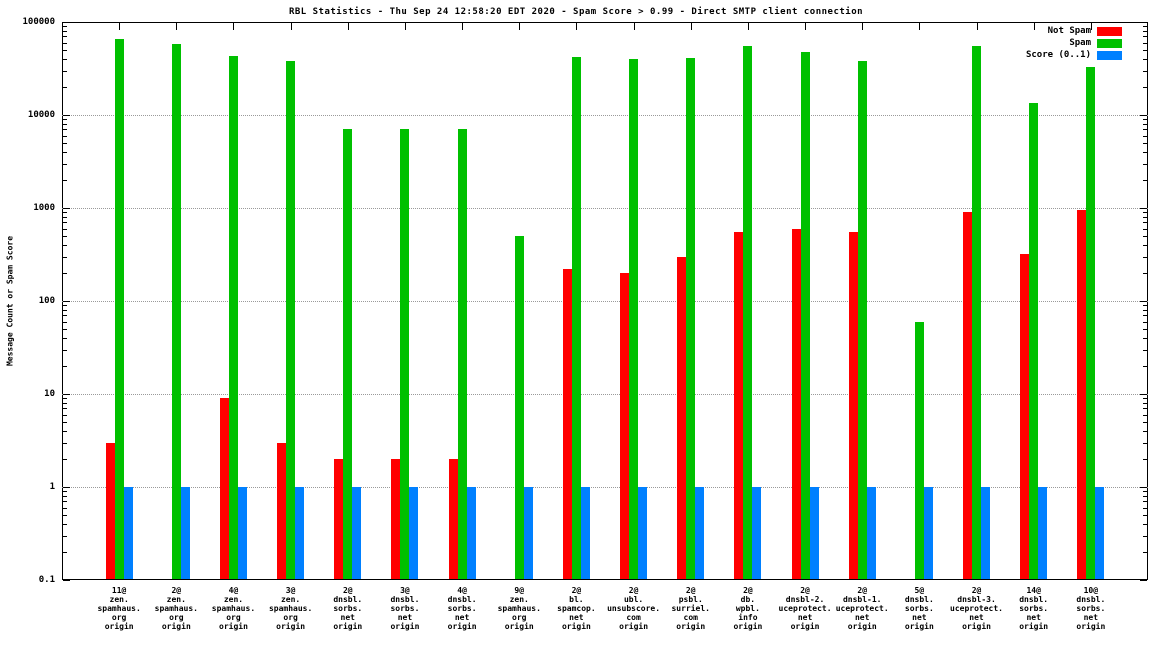  What do you see at coordinates (46, 580) in the screenshot?
I see `y-tick-label: 0.1` at bounding box center [46, 580].